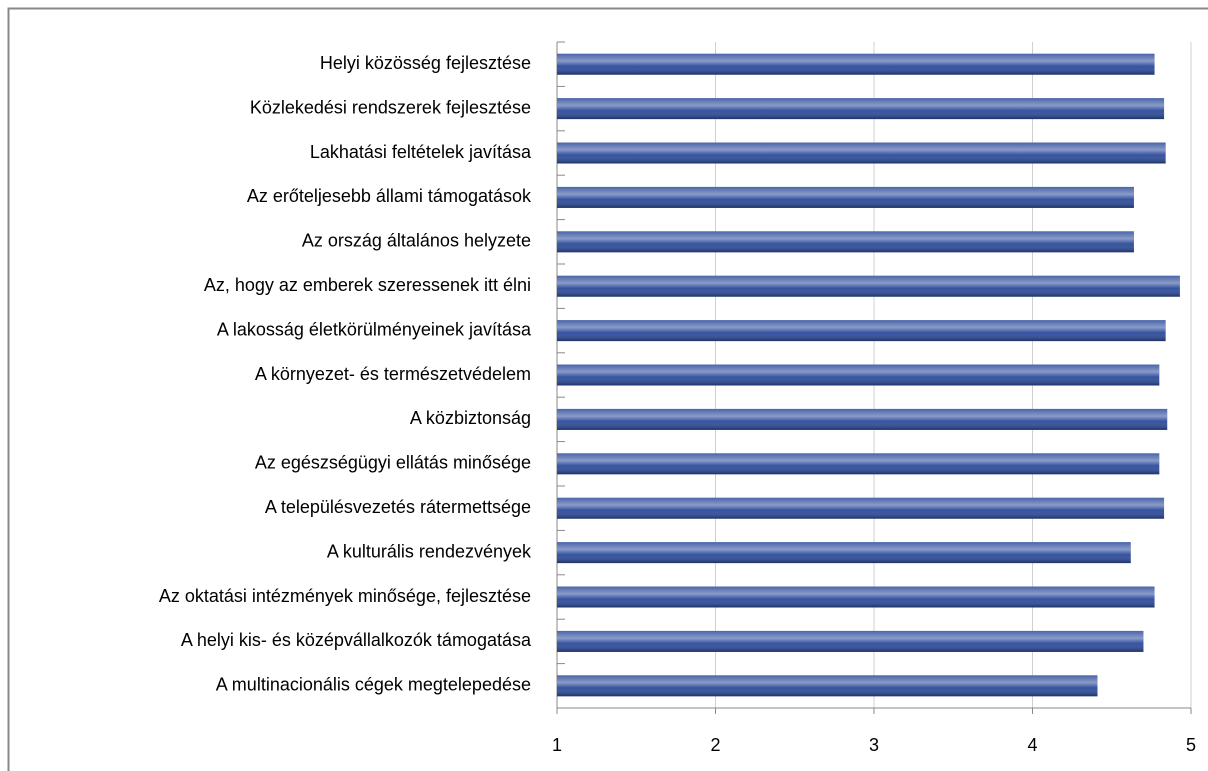 The image size is (1208, 771). Describe the element at coordinates (398, 507) in the screenshot. I see `y-tick-label: A településvezetés rátermettsége` at that location.